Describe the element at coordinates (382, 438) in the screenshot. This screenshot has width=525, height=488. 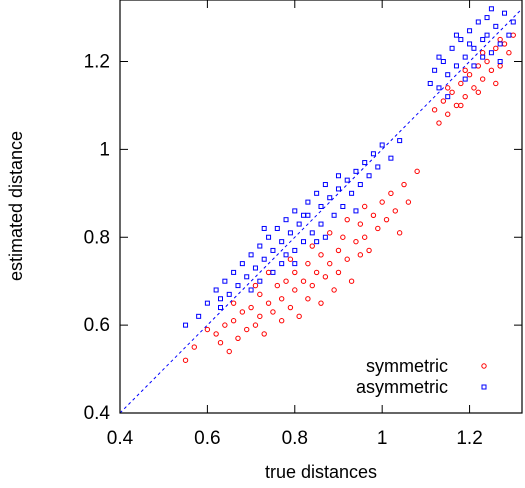
I see `x-tick-label: 1` at that location.